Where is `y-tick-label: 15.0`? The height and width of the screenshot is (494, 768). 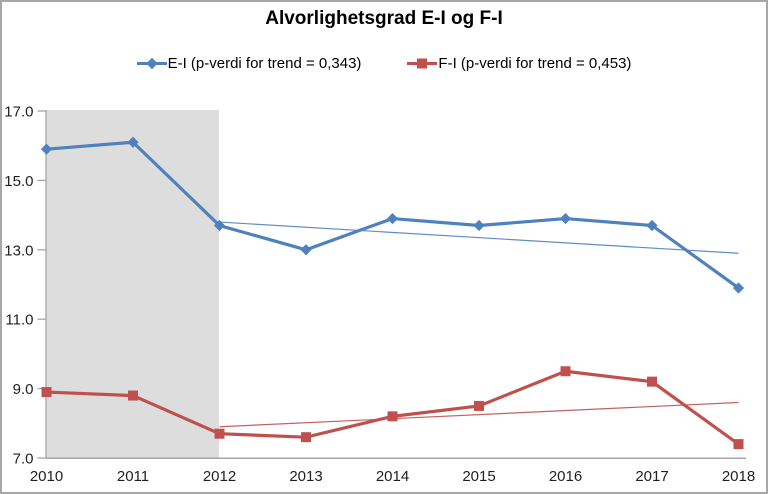 y-tick-label: 15.0 is located at coordinates (18, 181).